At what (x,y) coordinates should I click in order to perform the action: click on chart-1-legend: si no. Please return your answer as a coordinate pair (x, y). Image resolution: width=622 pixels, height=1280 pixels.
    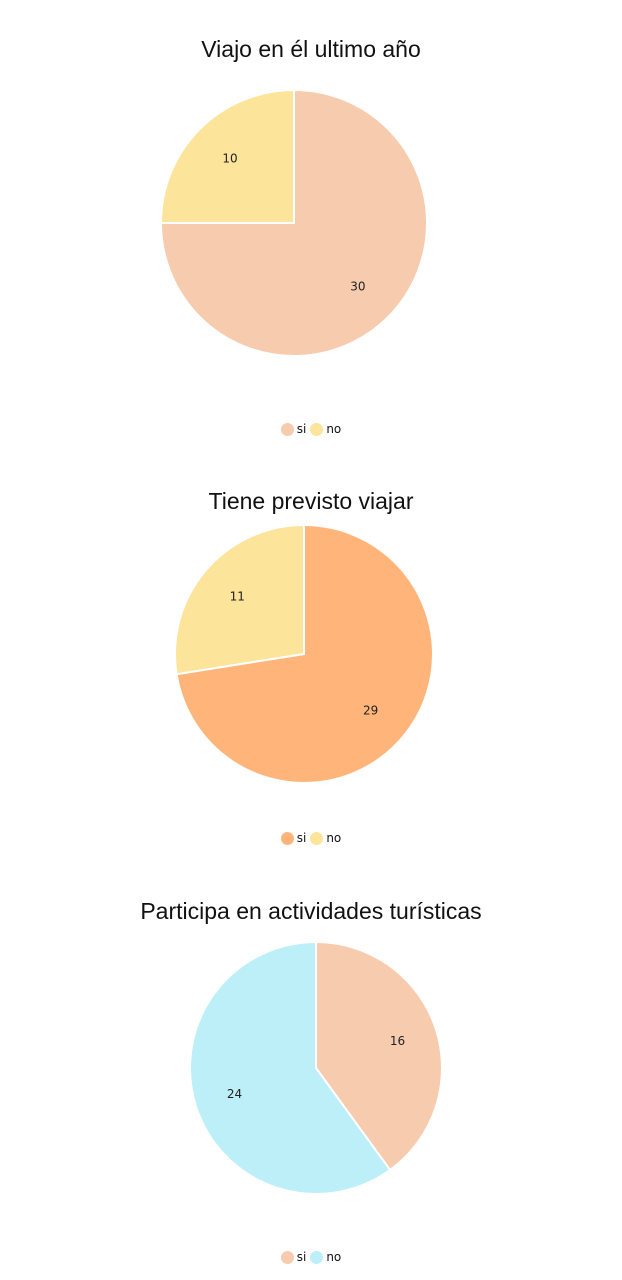
    Looking at the image, I should click on (311, 429).